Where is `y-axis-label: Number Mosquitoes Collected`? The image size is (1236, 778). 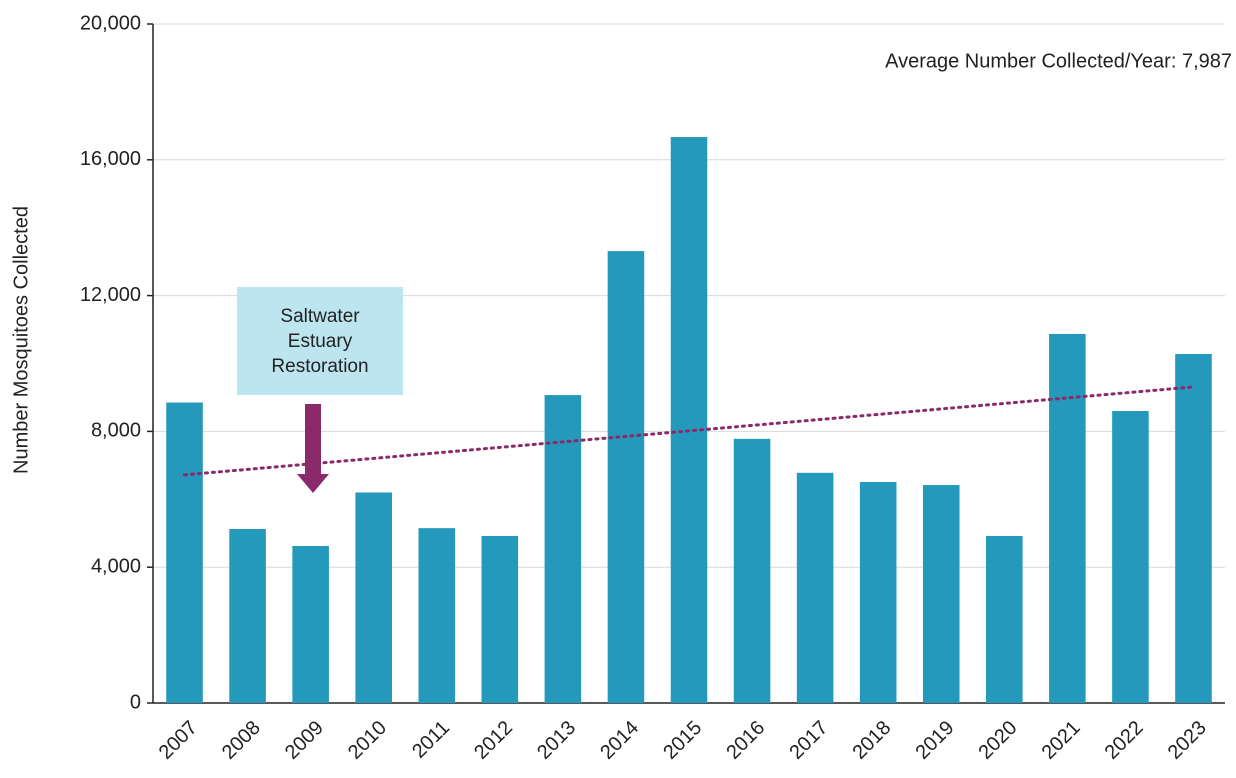
y-axis-label: Number Mosquitoes Collected is located at coordinates (21, 340).